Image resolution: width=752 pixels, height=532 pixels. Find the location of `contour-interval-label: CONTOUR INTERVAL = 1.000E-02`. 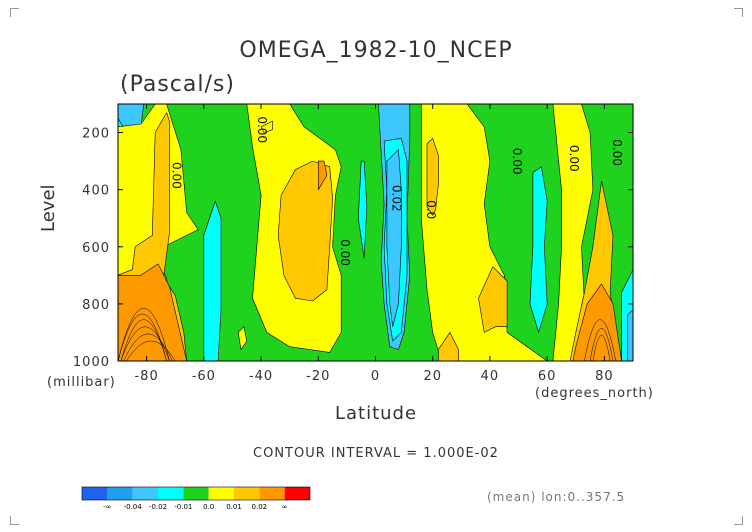

contour-interval-label: CONTOUR INTERVAL = 1.000E-02 is located at coordinates (376, 453).